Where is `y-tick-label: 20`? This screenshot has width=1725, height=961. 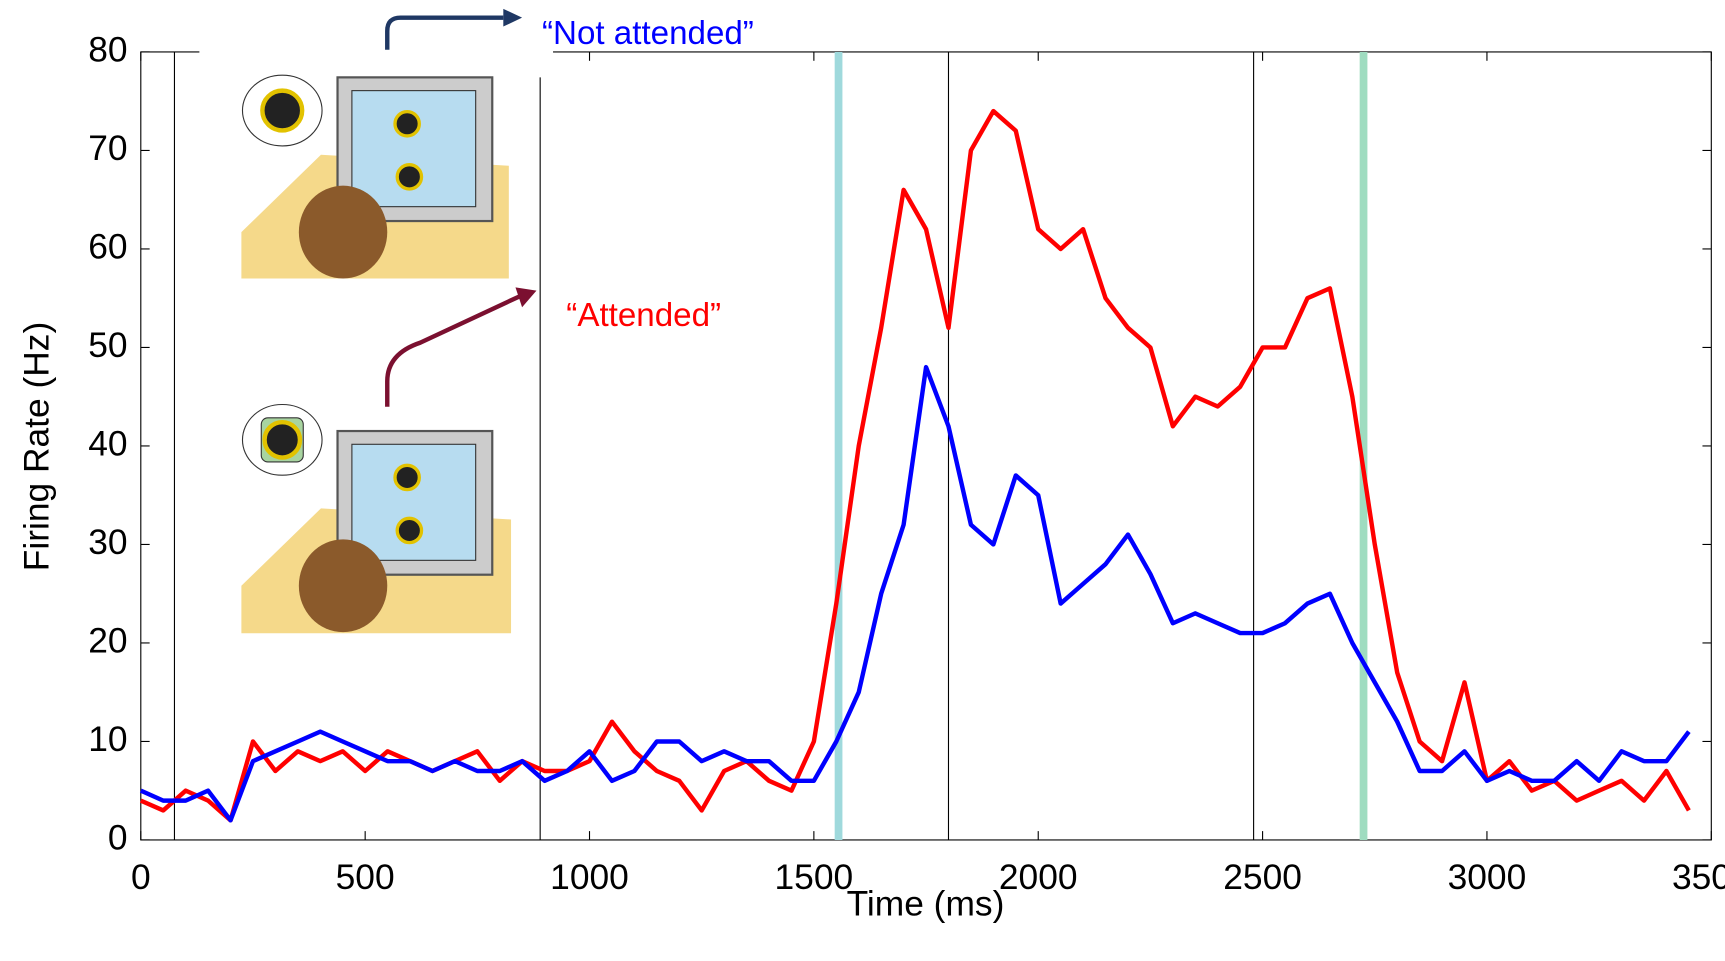 y-tick-label: 20 is located at coordinates (107, 640).